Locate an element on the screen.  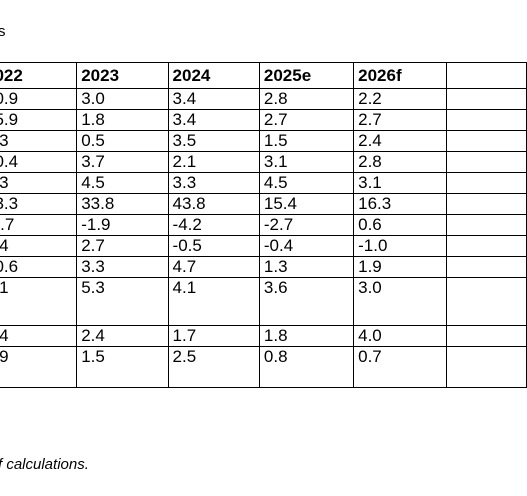
table-cell: 3.6 is located at coordinates (306, 301).